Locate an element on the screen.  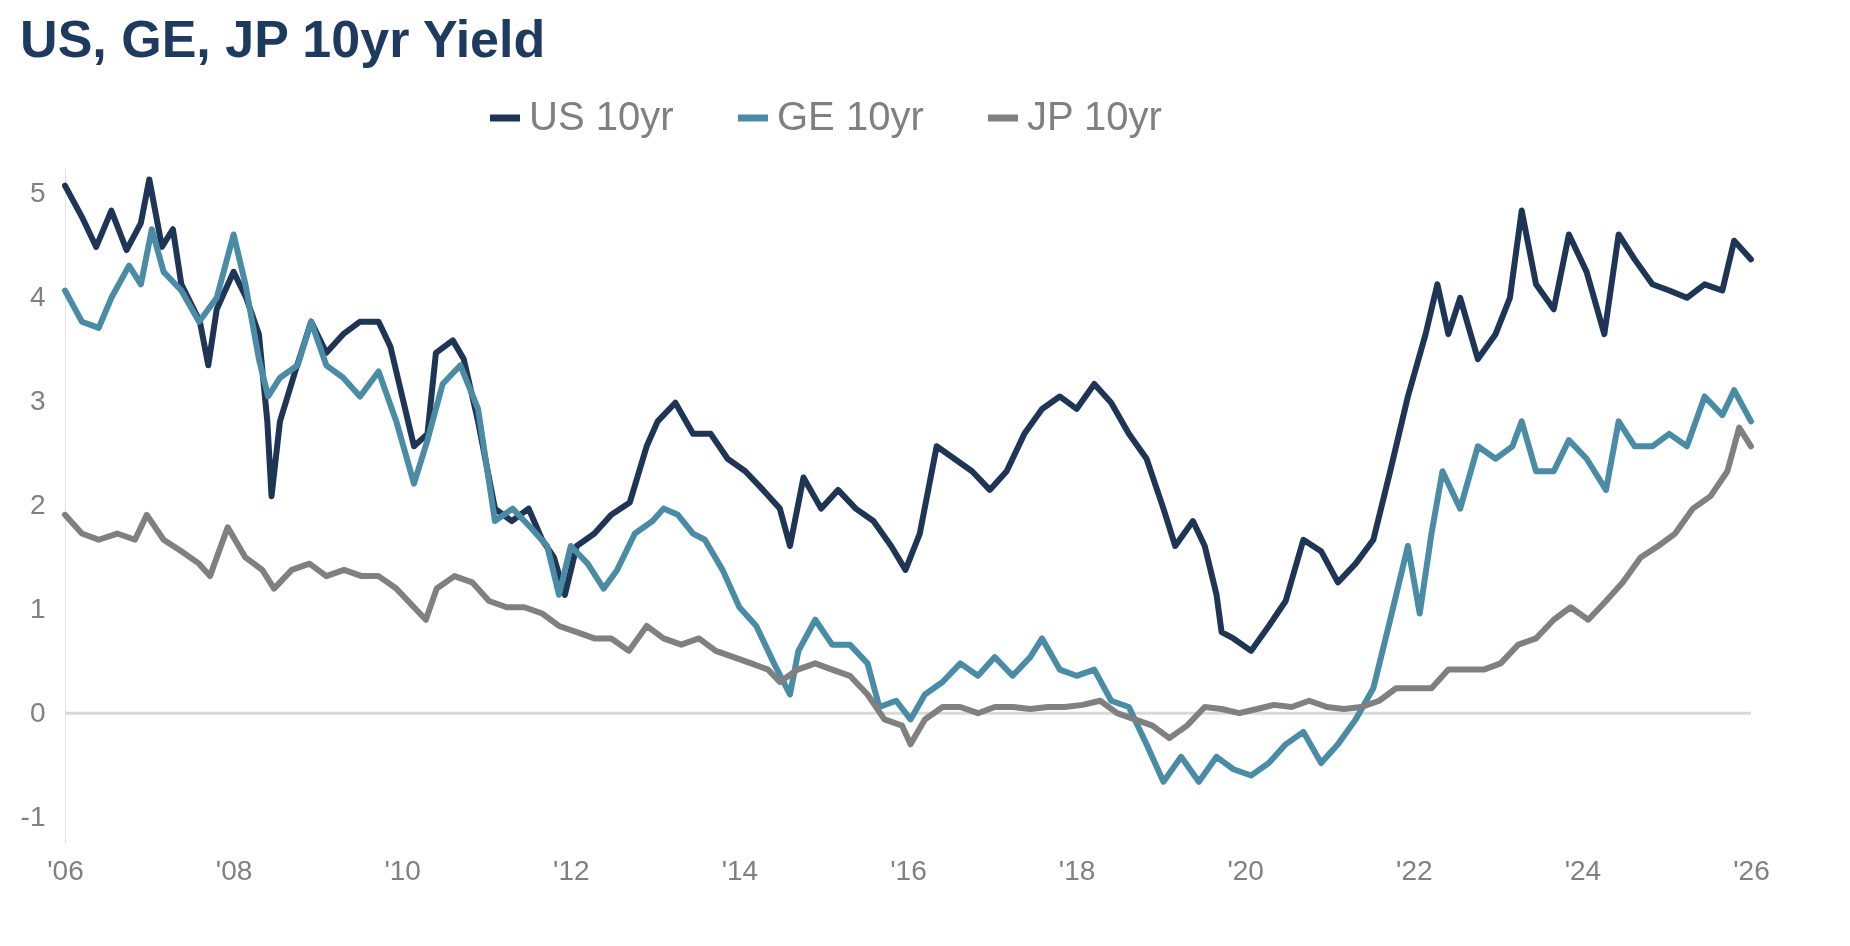
x-tick-label: '18 is located at coordinates (1077, 870).